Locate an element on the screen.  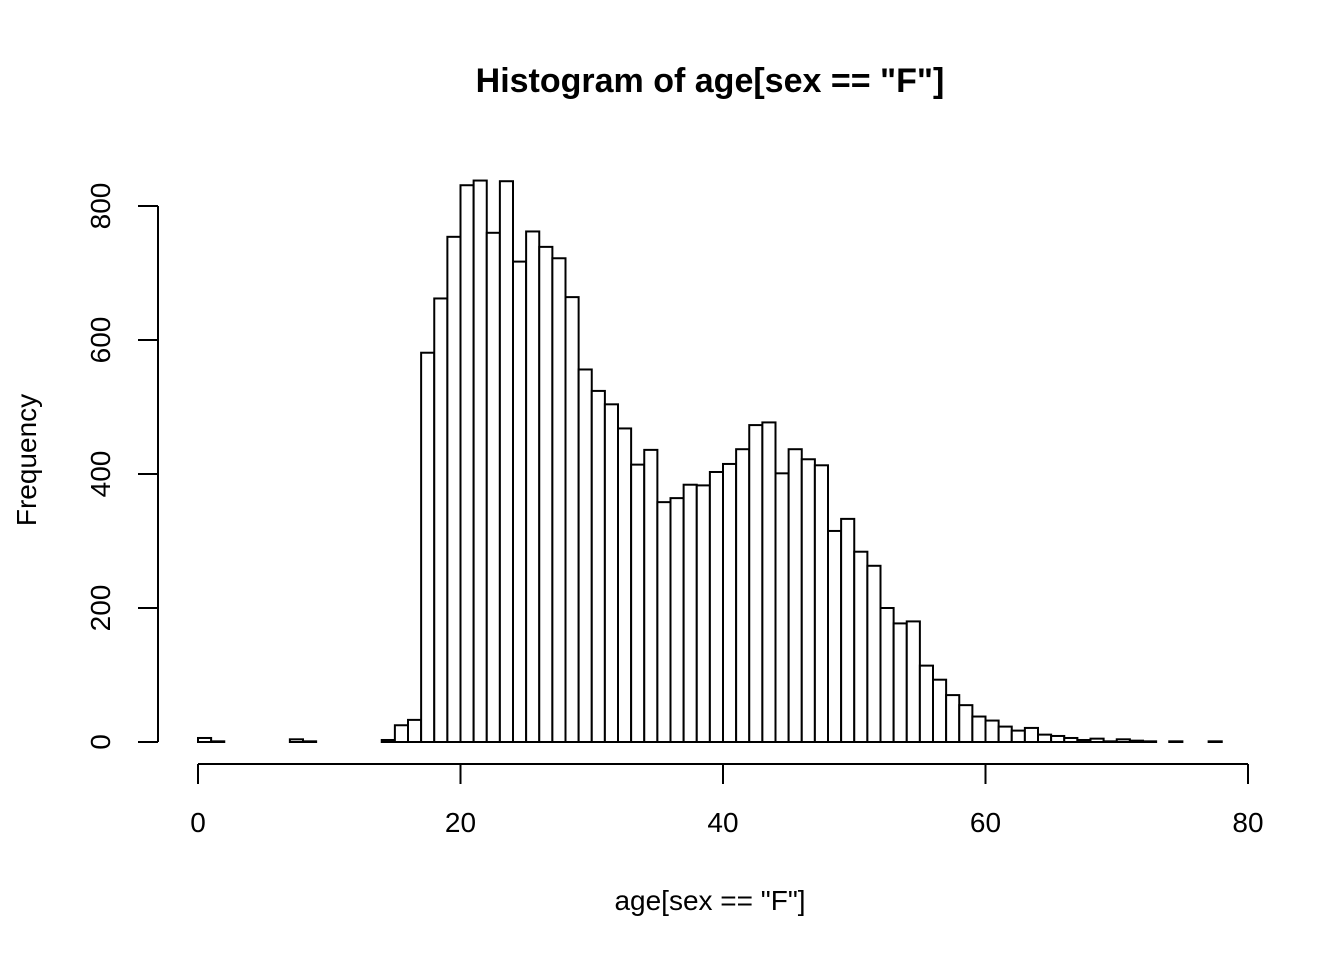
y-axis: 0 200 400 600 800 is located at coordinates (122, 466).